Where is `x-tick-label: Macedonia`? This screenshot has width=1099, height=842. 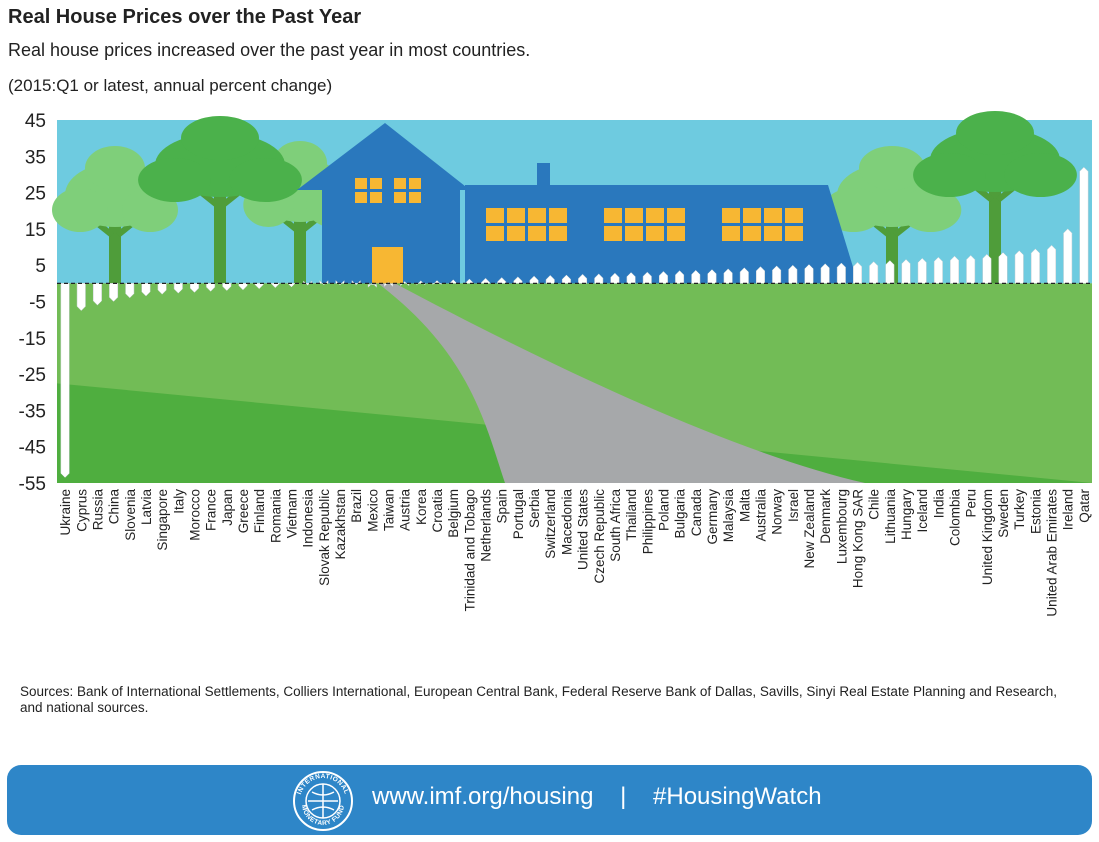
x-tick-label: Macedonia is located at coordinates (566, 522).